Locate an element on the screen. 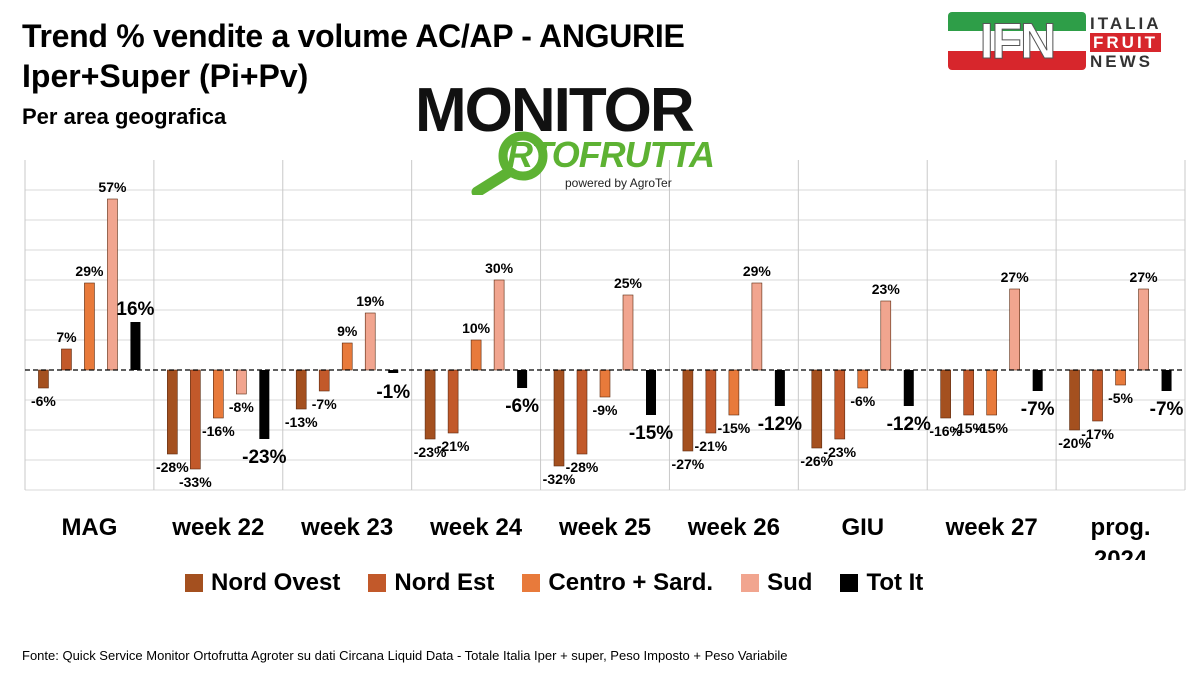 The height and width of the screenshot is (675, 1200). data-label: -16% is located at coordinates (945, 431).